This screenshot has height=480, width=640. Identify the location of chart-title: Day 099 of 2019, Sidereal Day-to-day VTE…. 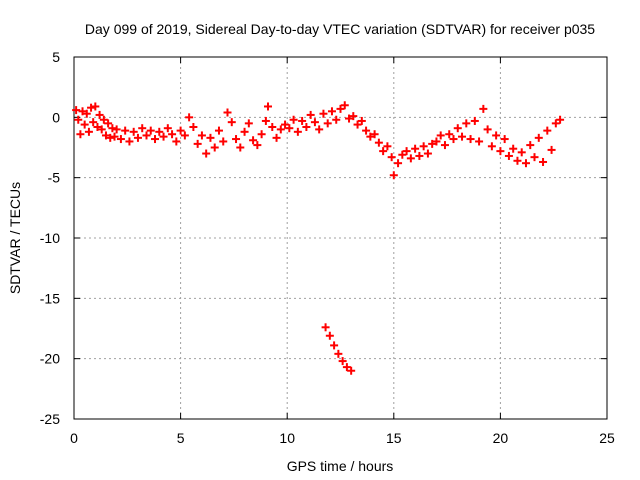
(340, 29).